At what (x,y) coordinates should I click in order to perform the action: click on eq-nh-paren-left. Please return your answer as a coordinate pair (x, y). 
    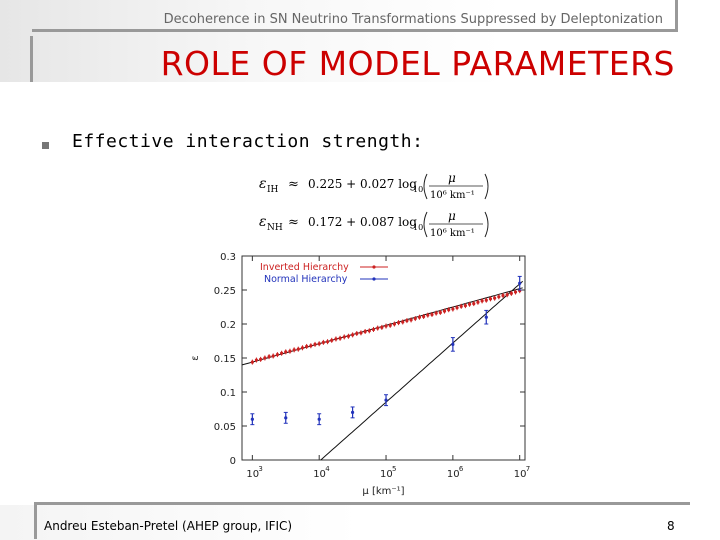
    Looking at the image, I should click on (425, 224).